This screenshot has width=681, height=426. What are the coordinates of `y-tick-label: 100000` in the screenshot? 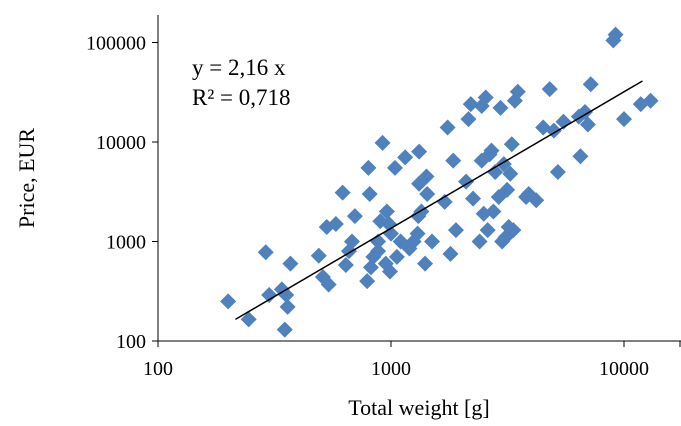 It's located at (116, 44).